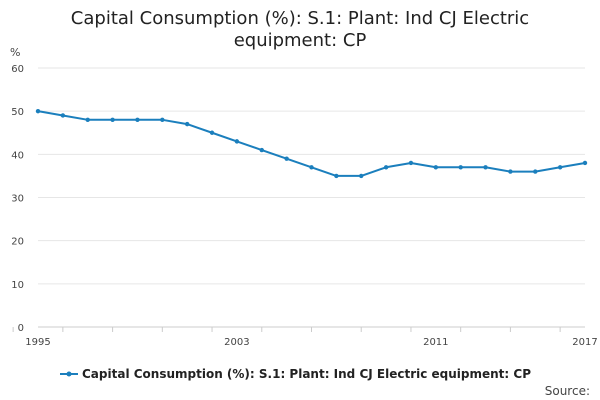 This screenshot has height=400, width=600. What do you see at coordinates (435, 342) in the screenshot?
I see `x-tick-label: 2011` at bounding box center [435, 342].